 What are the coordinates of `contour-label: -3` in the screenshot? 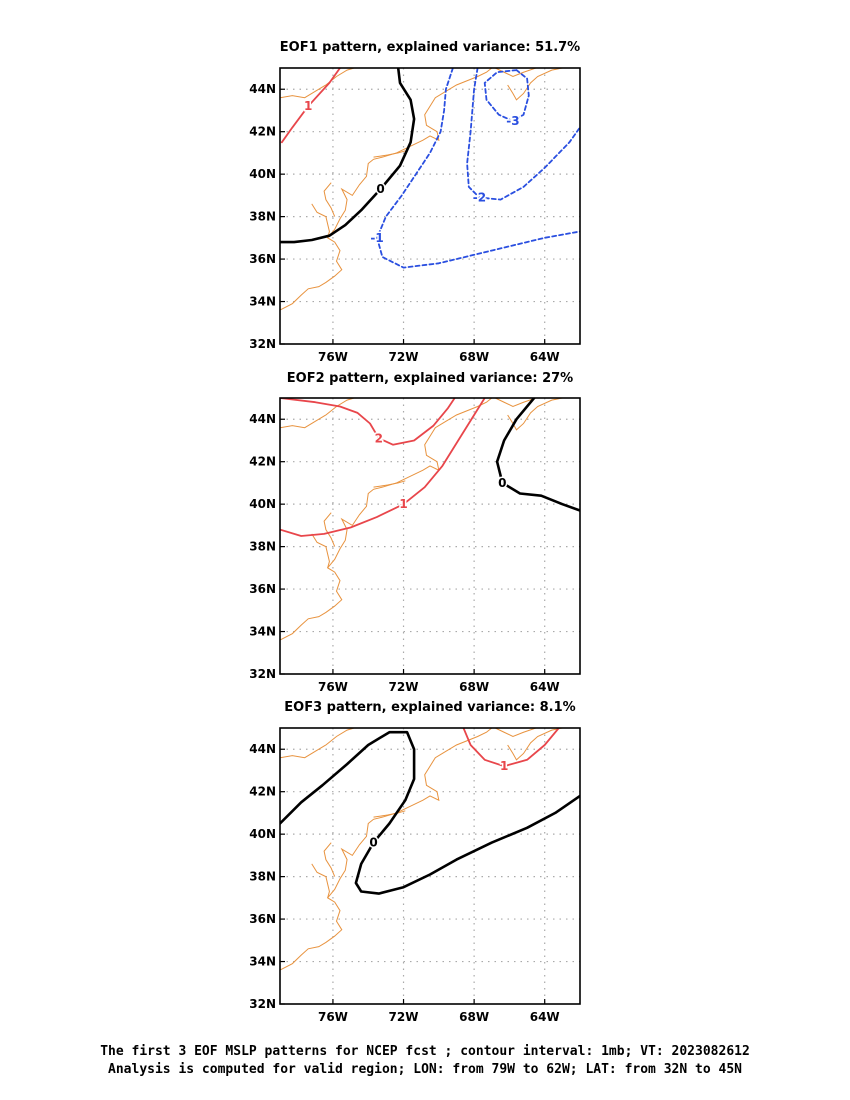 It's located at (512, 121).